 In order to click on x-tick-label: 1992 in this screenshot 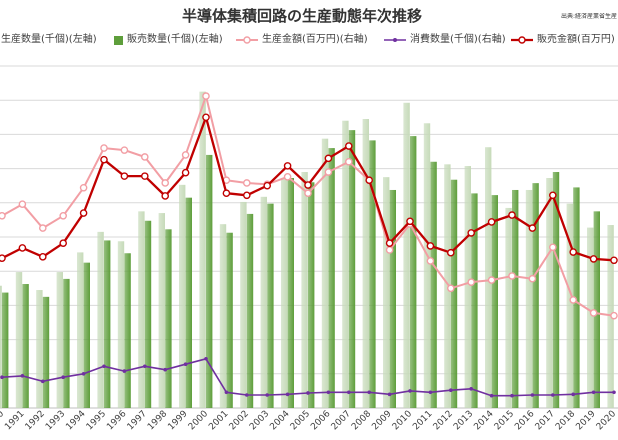, I will do `click(35, 420)`.